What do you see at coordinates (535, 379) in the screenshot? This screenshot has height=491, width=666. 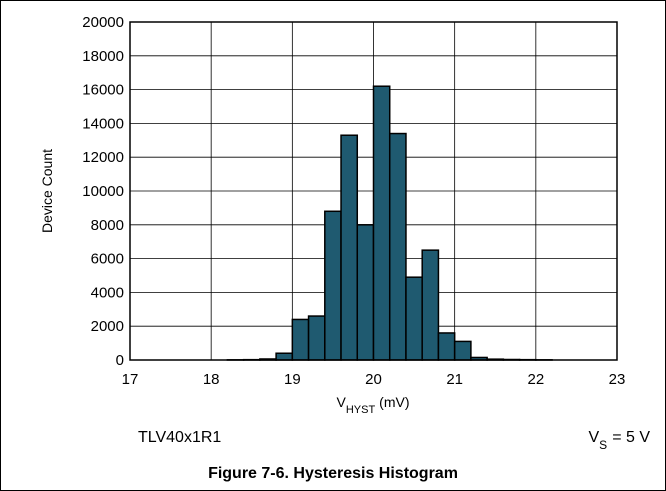 I see `x-tick-label: 22` at bounding box center [535, 379].